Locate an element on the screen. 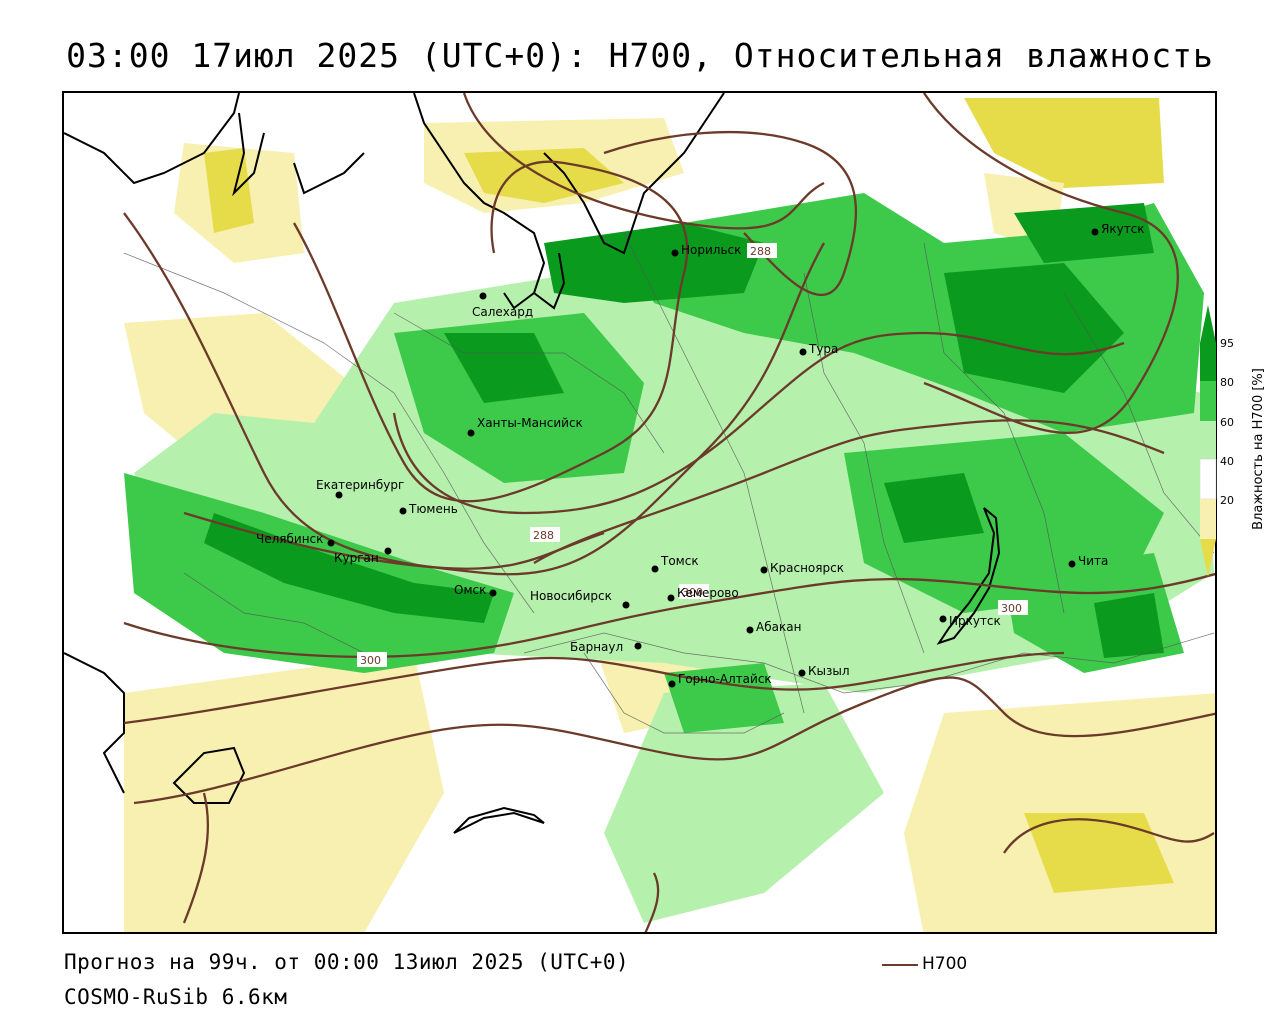 The height and width of the screenshot is (1024, 1280). svg-text: Абакан is located at coordinates (778, 627).